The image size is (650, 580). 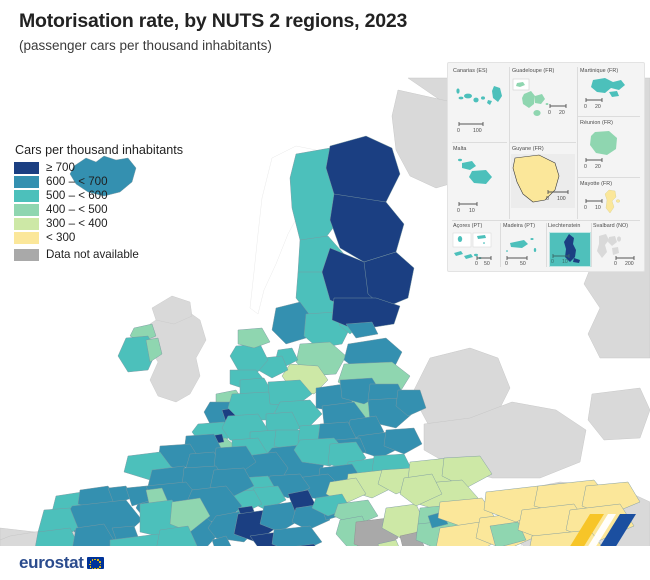 What do you see at coordinates (362, 330) in the screenshot?
I see `region-fi-helsinki` at bounding box center [362, 330].